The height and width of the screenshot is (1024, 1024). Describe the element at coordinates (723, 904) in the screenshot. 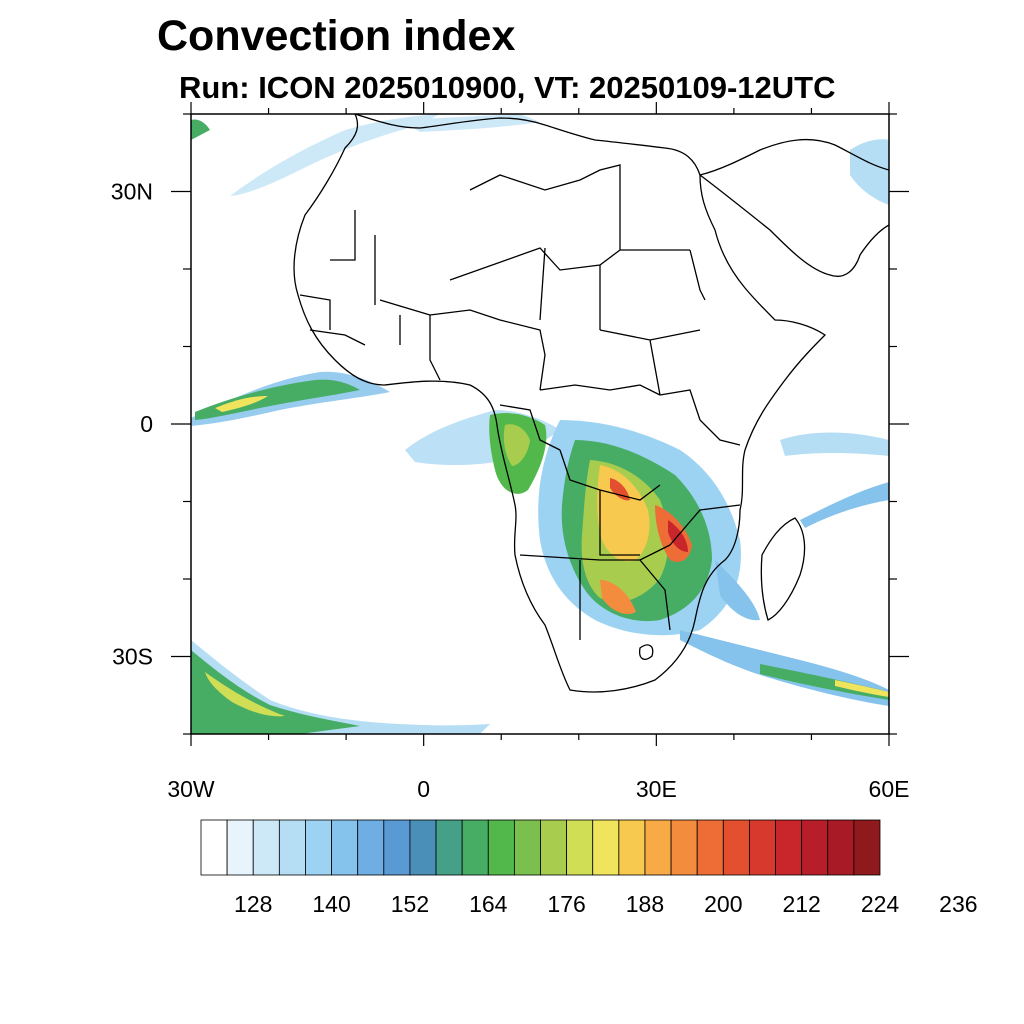

I see `colorbar-label: 200` at that location.